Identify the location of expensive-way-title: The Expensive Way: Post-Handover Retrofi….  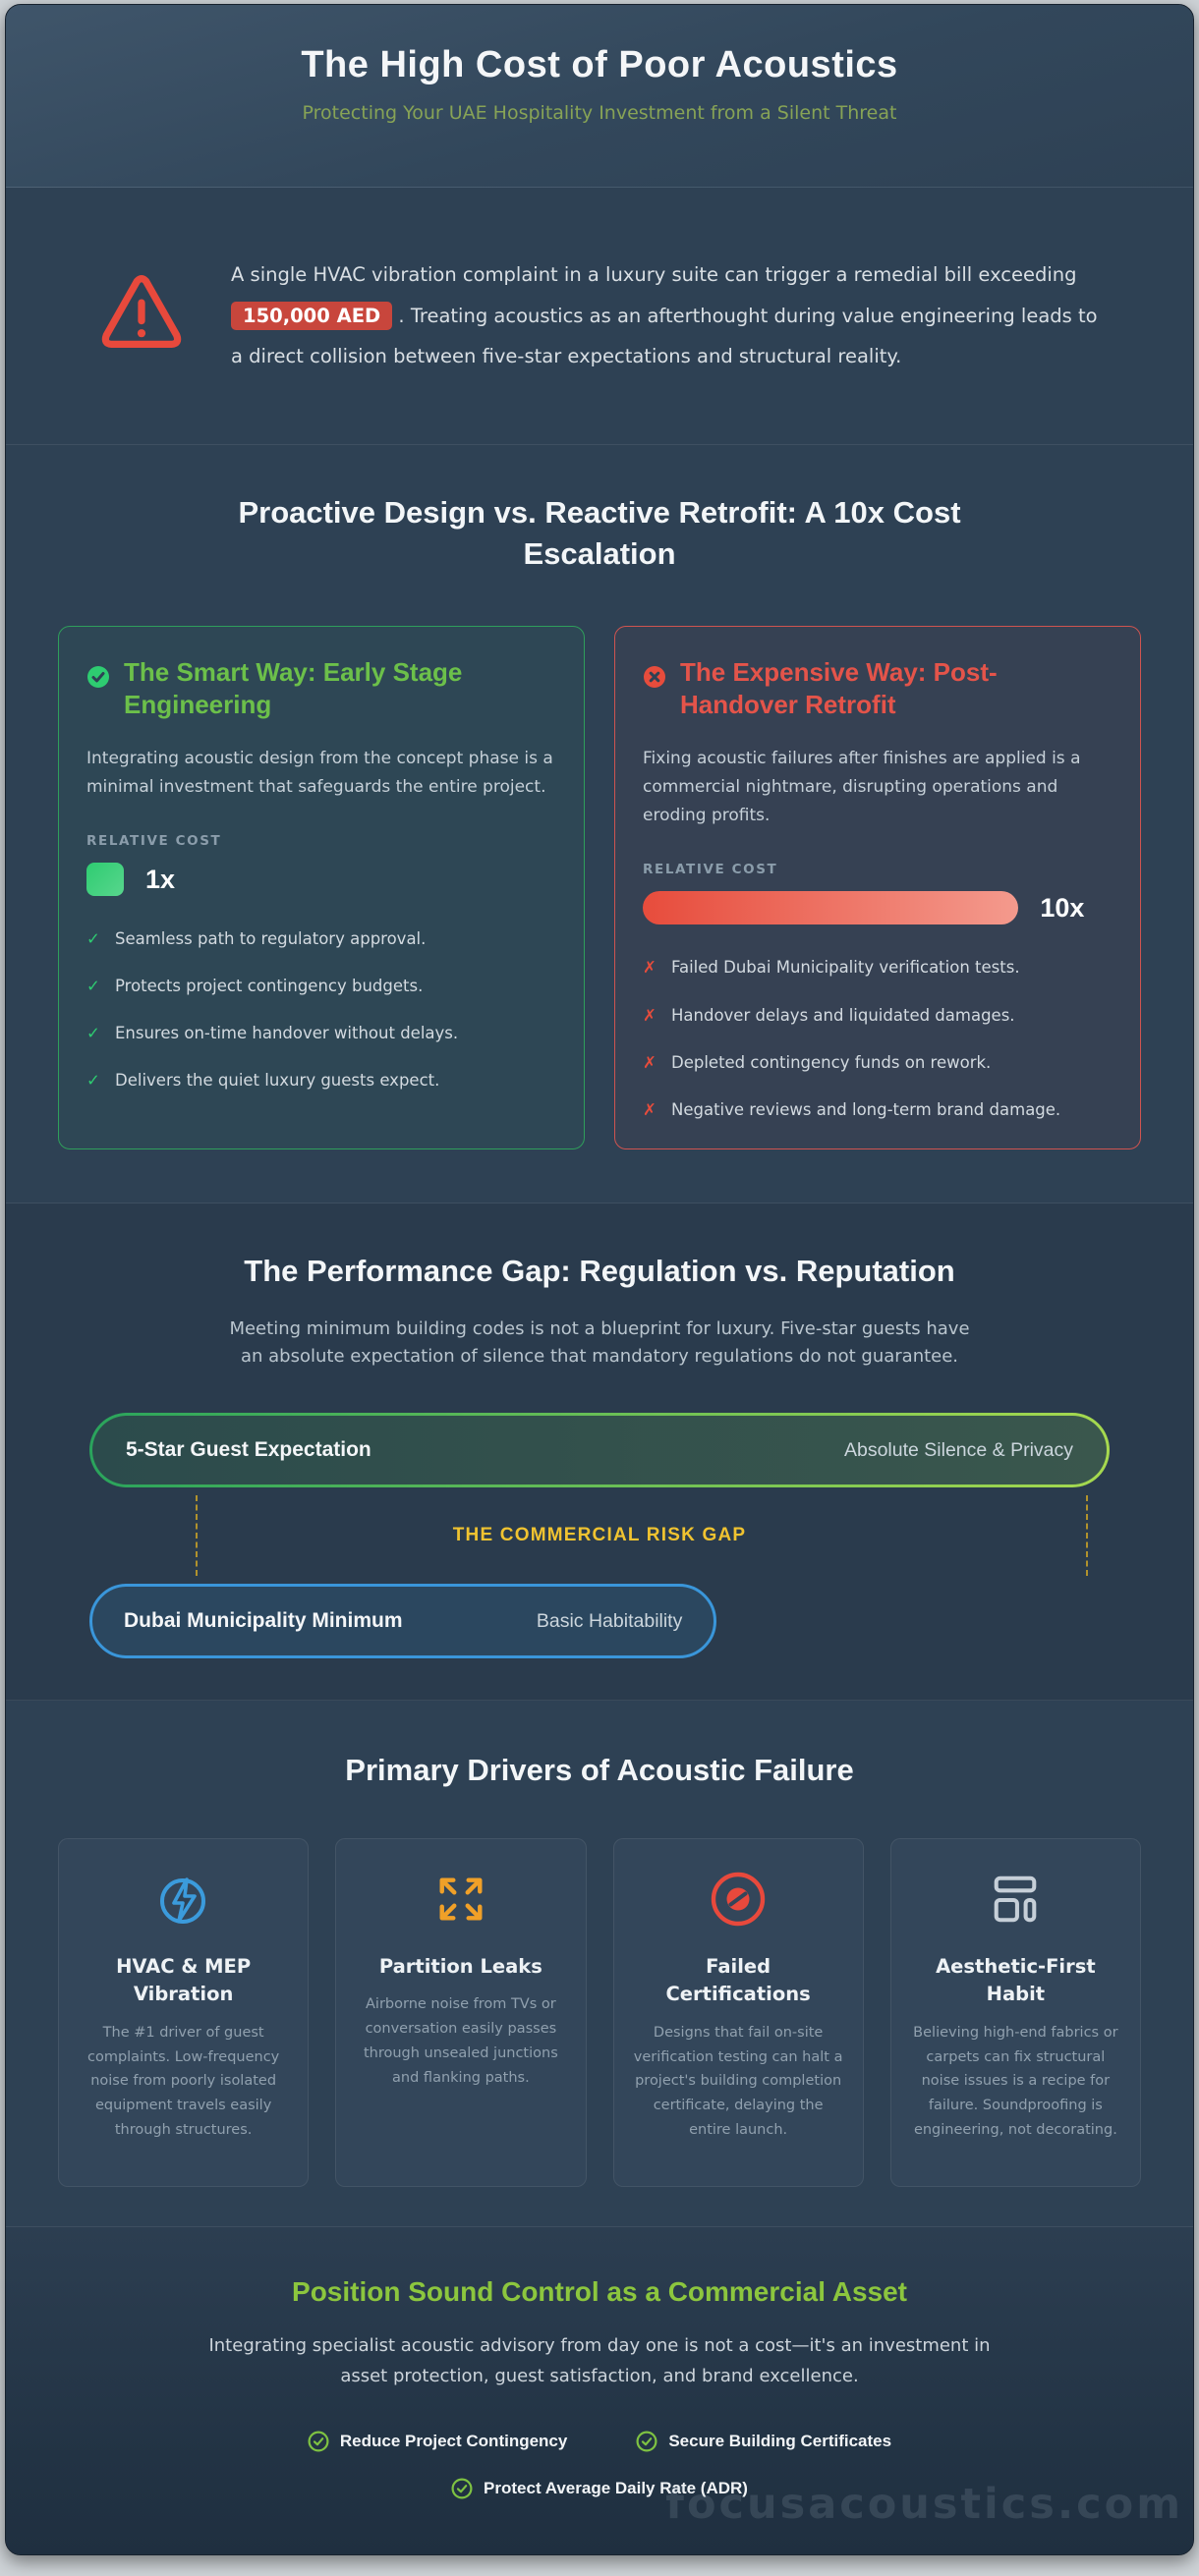
(839, 687).